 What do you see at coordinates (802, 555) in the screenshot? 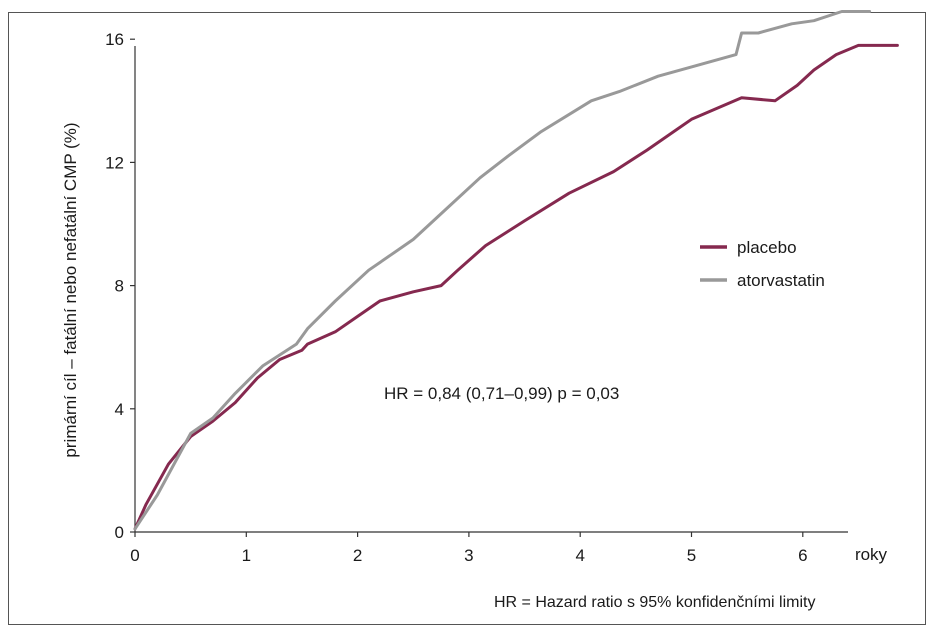
I see `x-tick-label: 6` at bounding box center [802, 555].